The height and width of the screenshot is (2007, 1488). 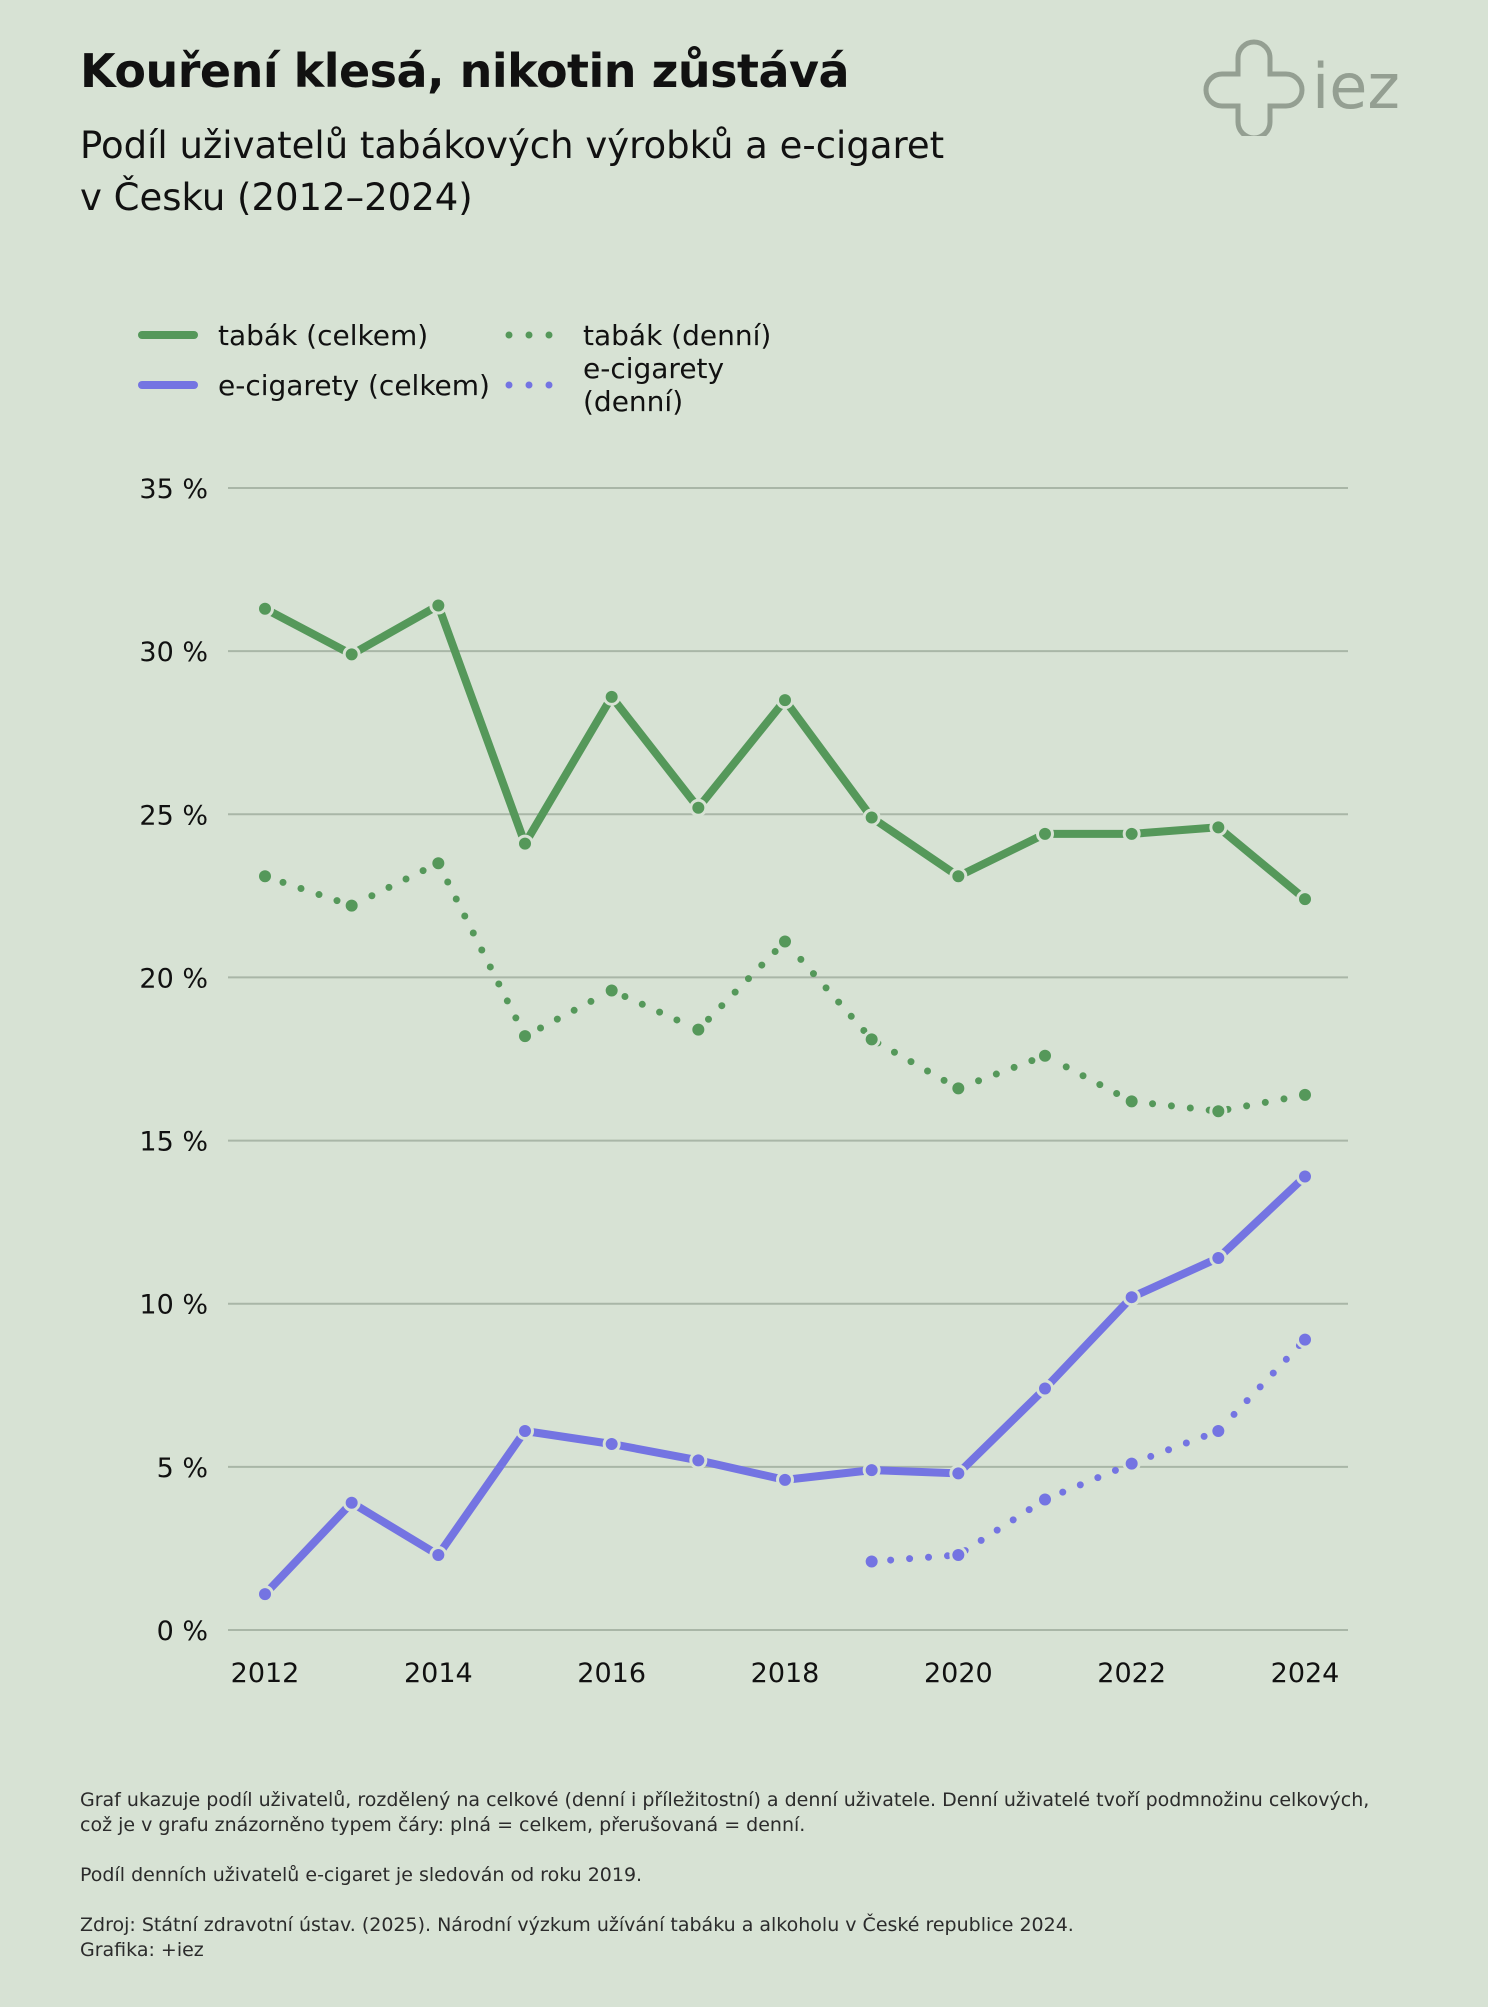 What do you see at coordinates (785, 1673) in the screenshot?
I see `x-tick-label: 2018` at bounding box center [785, 1673].